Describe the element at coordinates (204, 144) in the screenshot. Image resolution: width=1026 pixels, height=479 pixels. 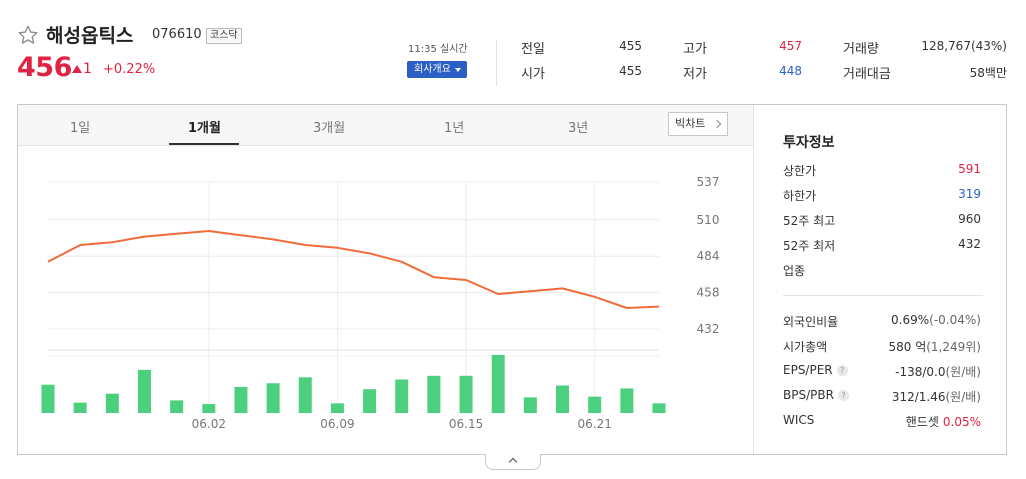
I see `active-tab-indicator` at that location.